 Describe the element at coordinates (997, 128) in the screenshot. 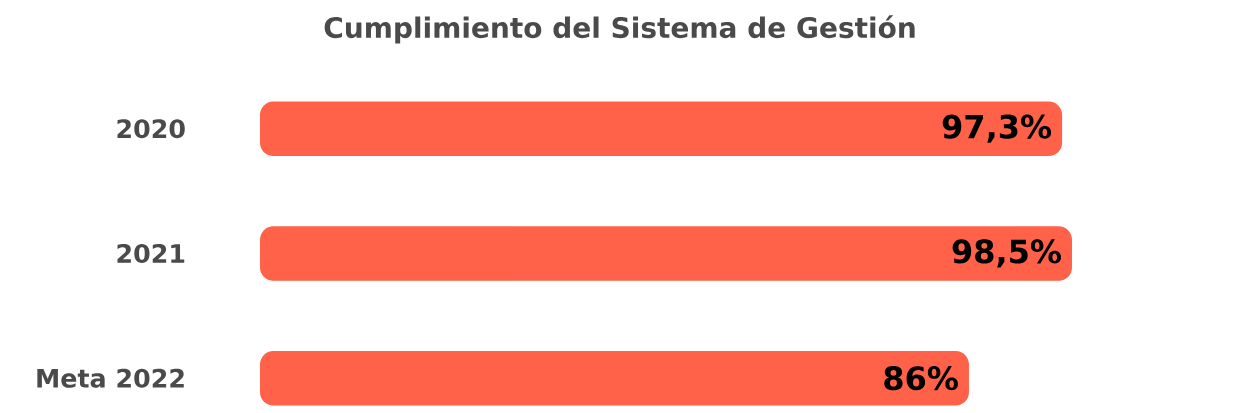

I see `data-label: 97,3%` at that location.